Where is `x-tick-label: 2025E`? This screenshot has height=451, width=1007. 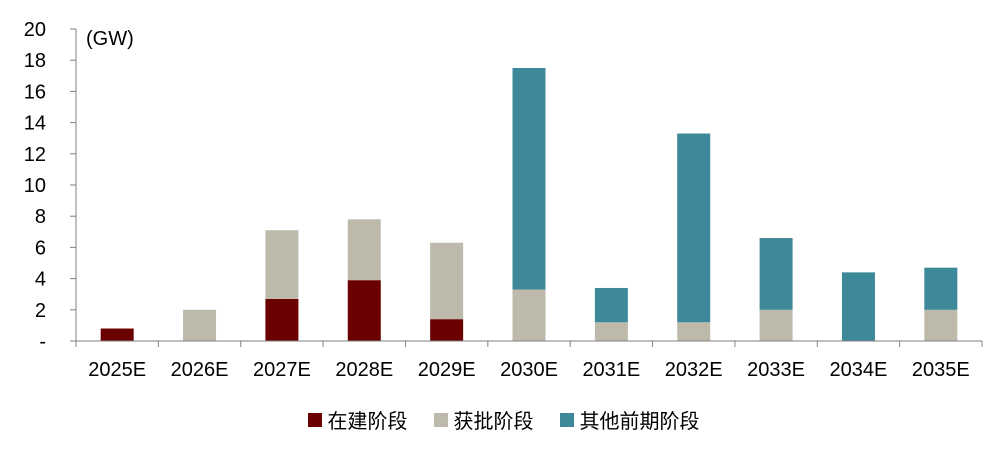
x-tick-label: 2025E is located at coordinates (117, 370).